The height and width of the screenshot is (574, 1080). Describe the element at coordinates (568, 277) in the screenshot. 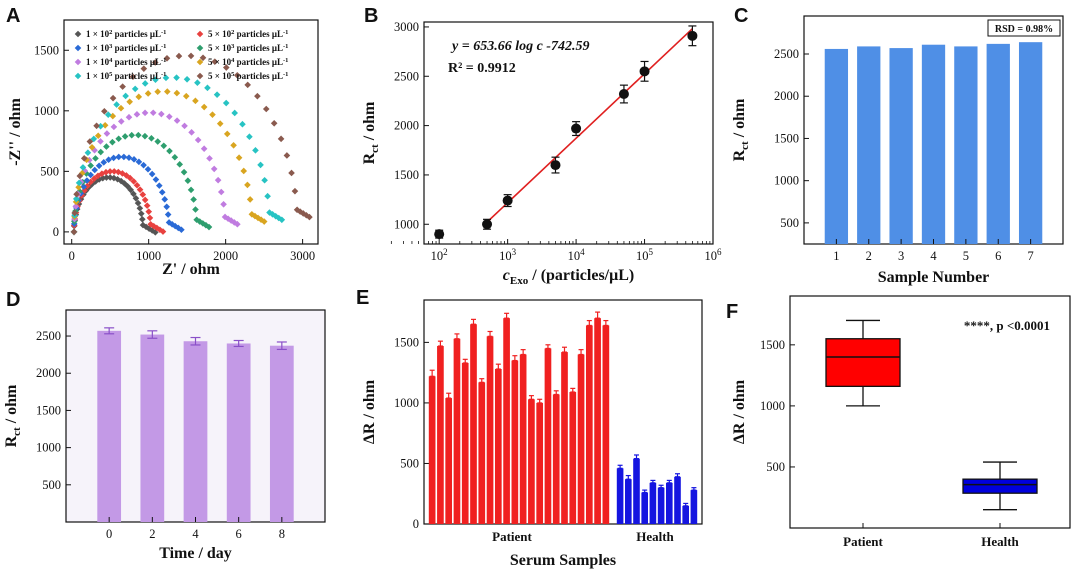

I see `x-axis-title: cExo / (particles/μL)` at that location.